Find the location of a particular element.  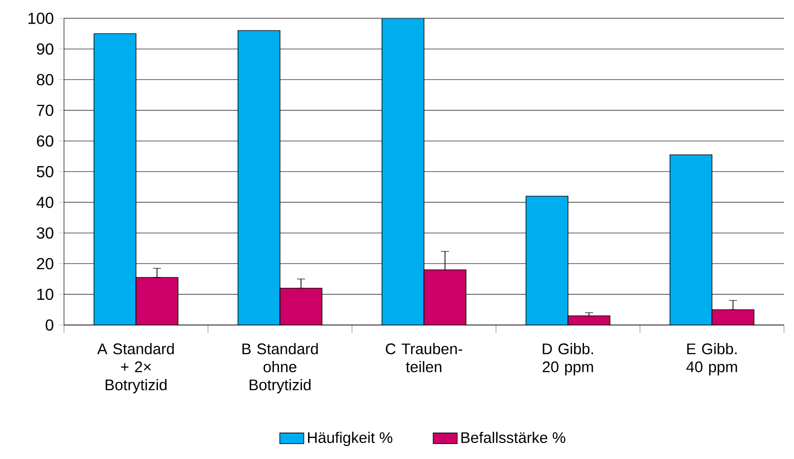

y-tick-label: 20 is located at coordinates (45, 264).